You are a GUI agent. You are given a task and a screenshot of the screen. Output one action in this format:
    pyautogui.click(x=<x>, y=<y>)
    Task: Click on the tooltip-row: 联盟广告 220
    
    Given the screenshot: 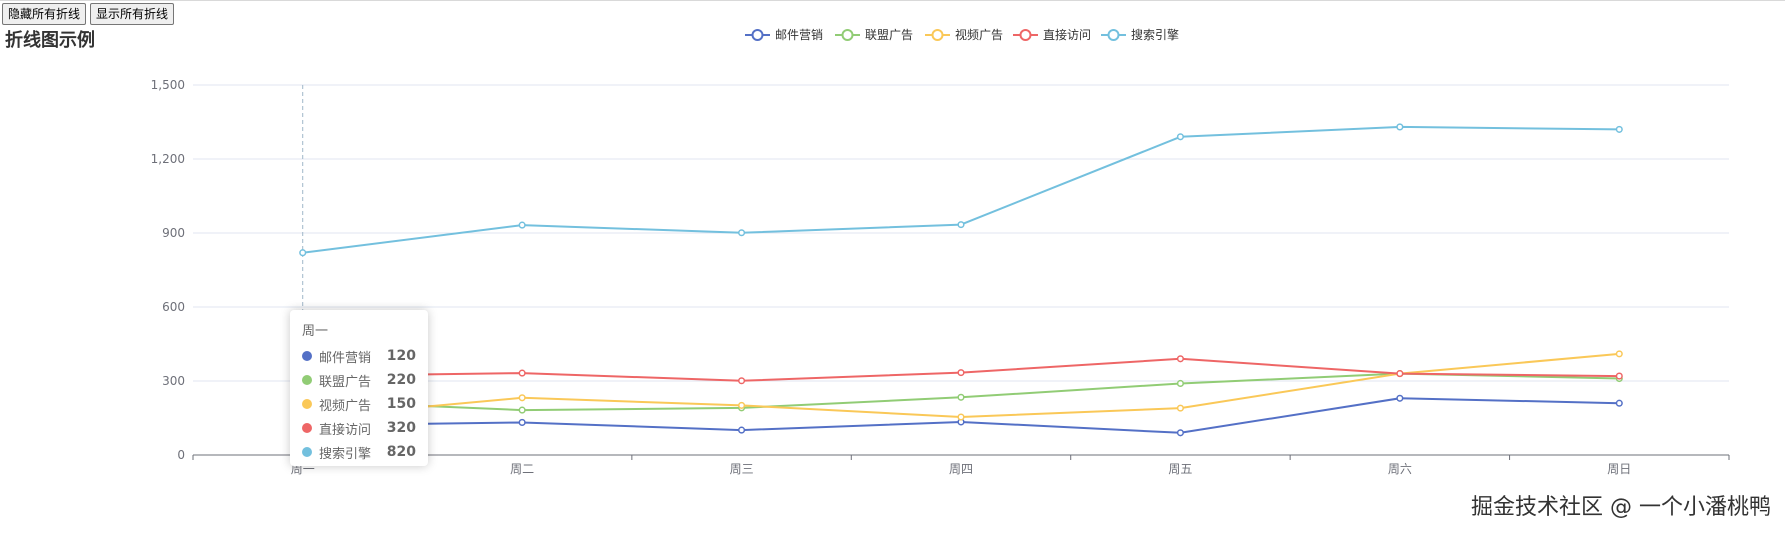 What is the action you would take?
    pyautogui.click(x=359, y=380)
    